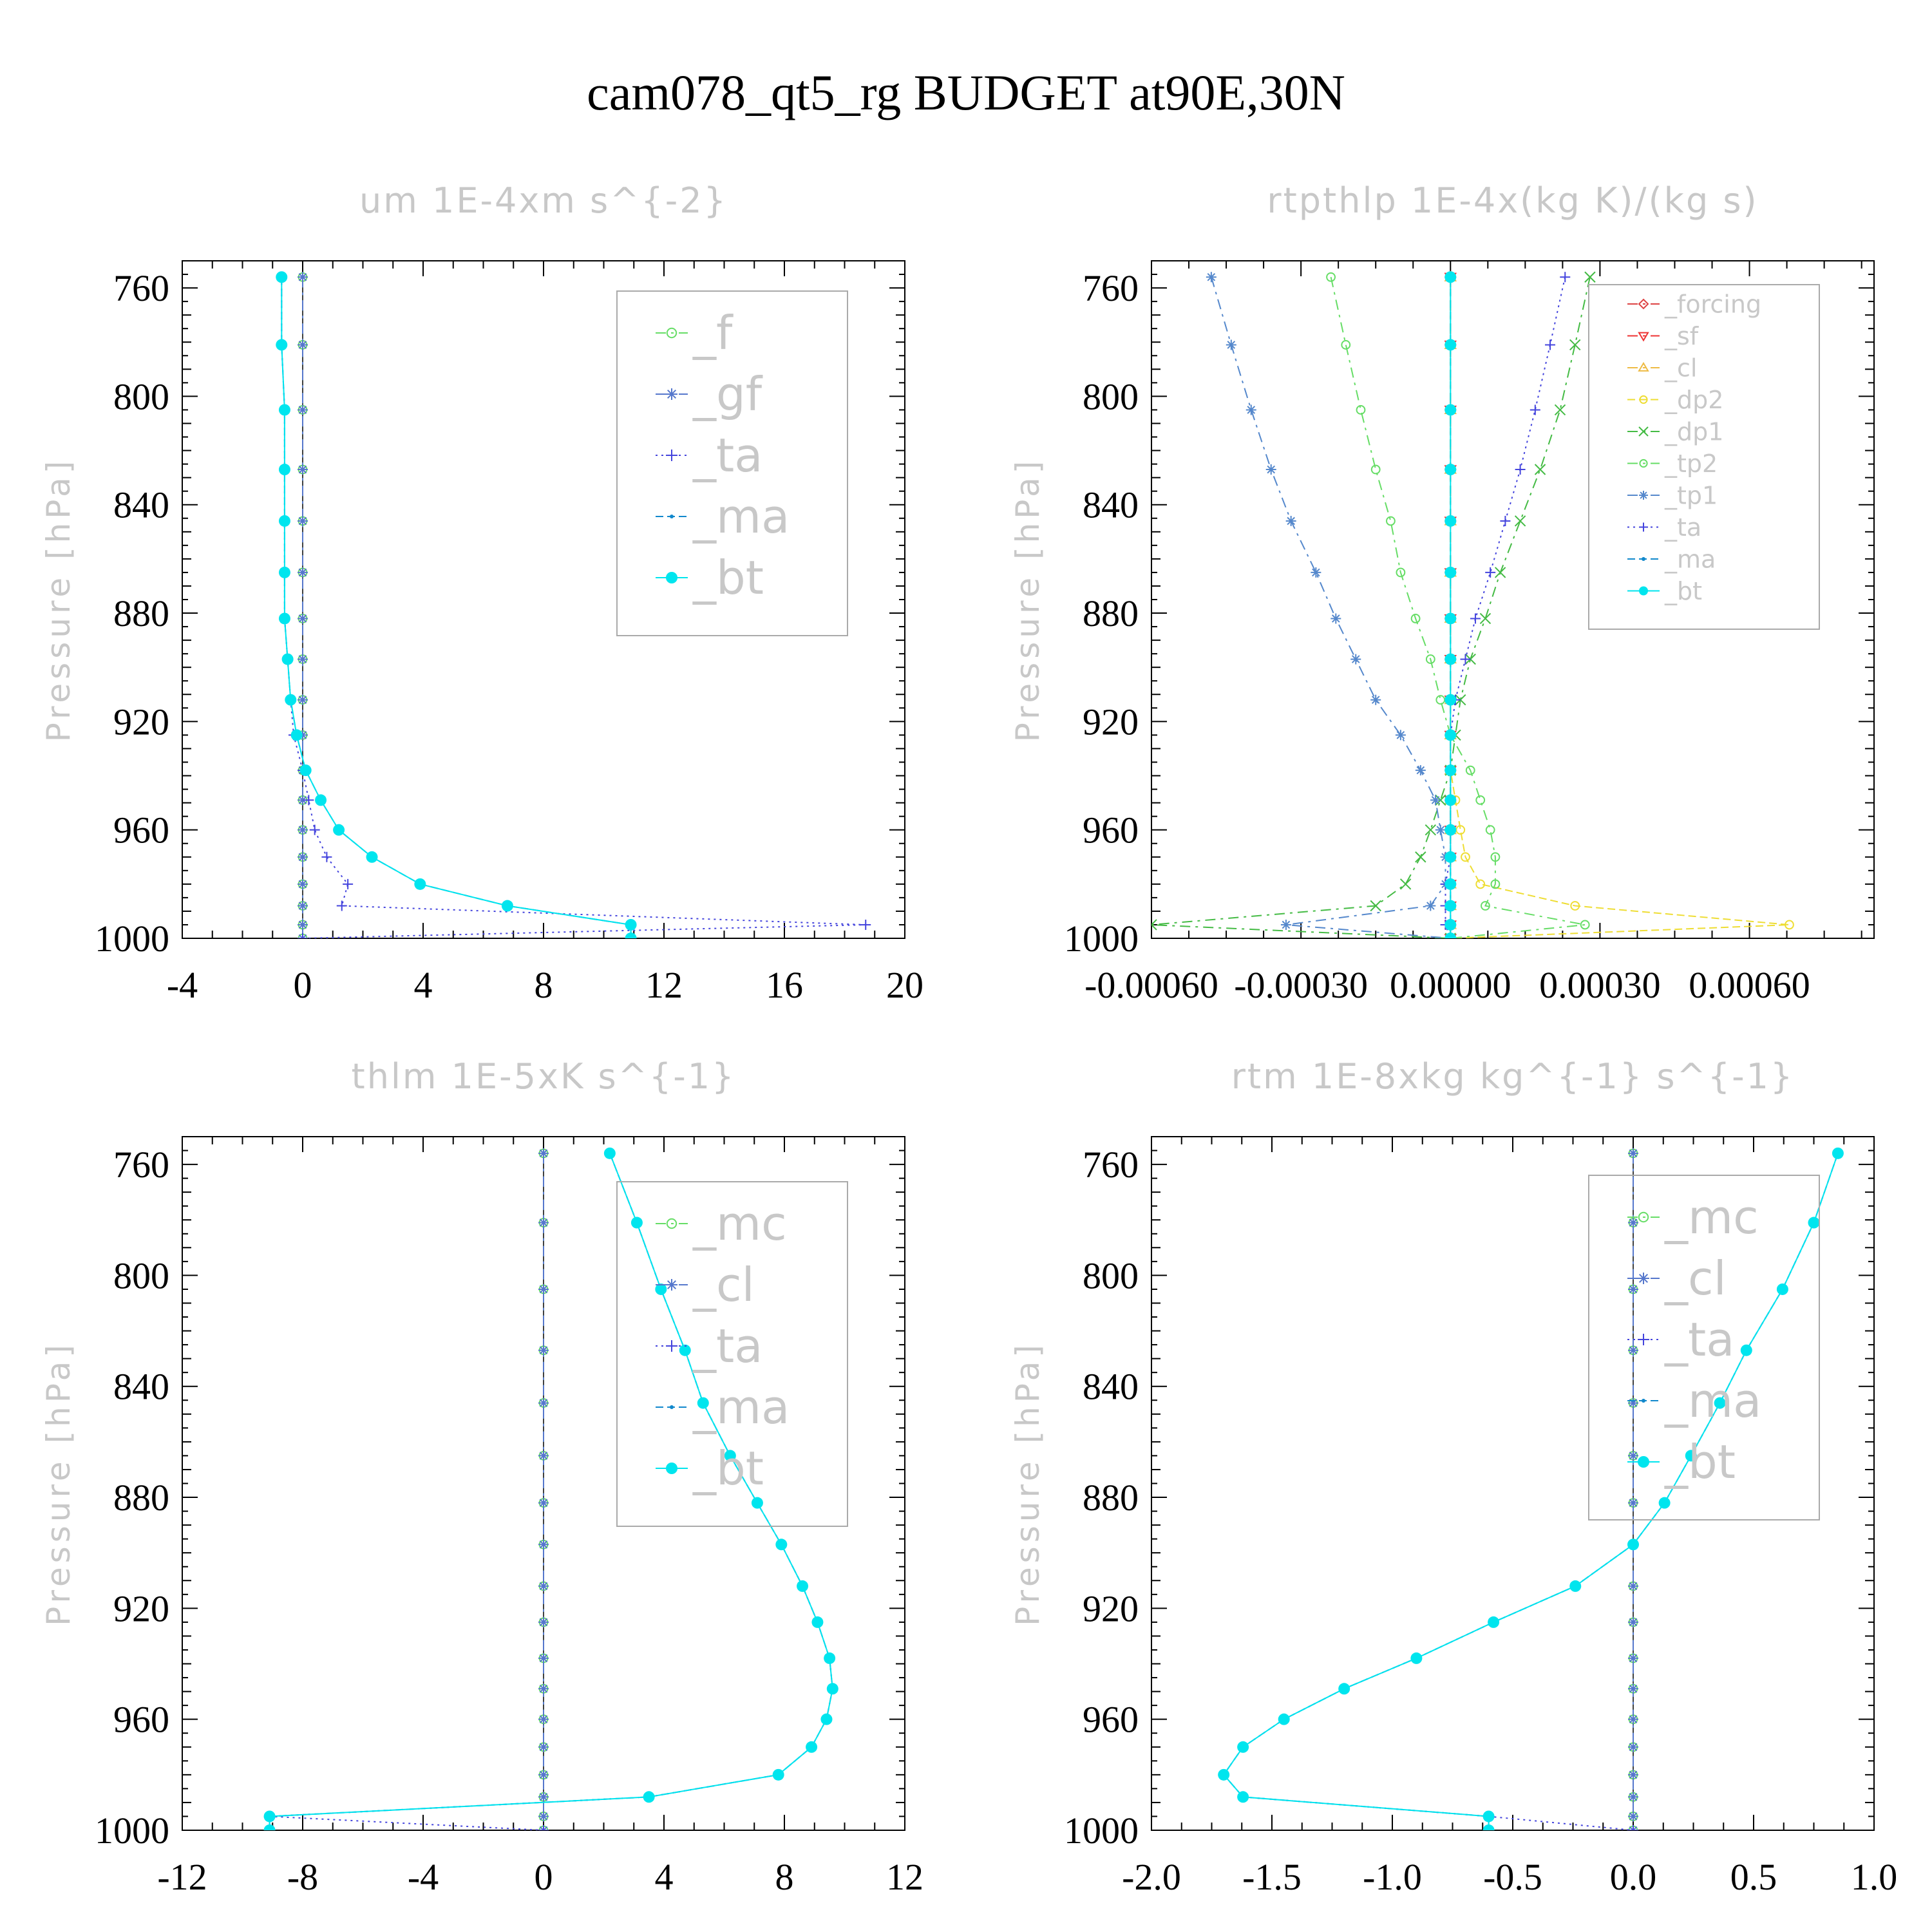 Image resolution: width=1932 pixels, height=1932 pixels. I want to click on series-line, so click(1371, 607).